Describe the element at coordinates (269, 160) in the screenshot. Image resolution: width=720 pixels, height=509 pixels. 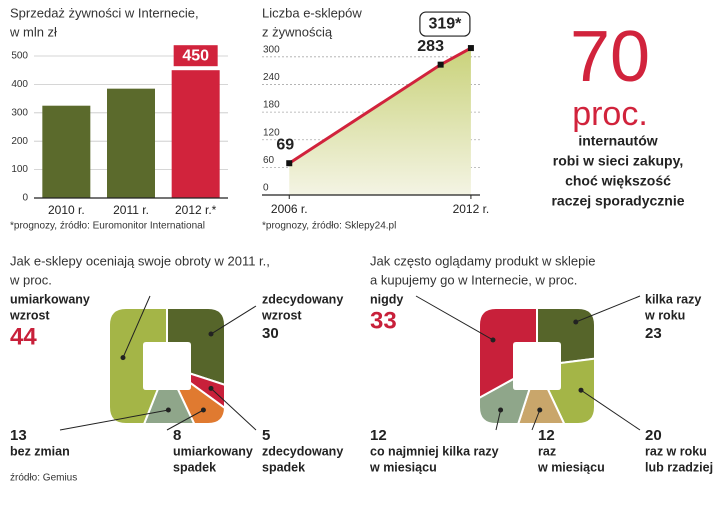
I see `y-tick-label: 60` at that location.